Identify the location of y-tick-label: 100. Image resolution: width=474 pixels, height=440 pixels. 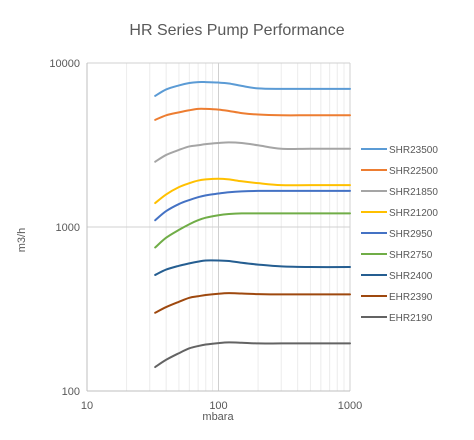
(71, 392).